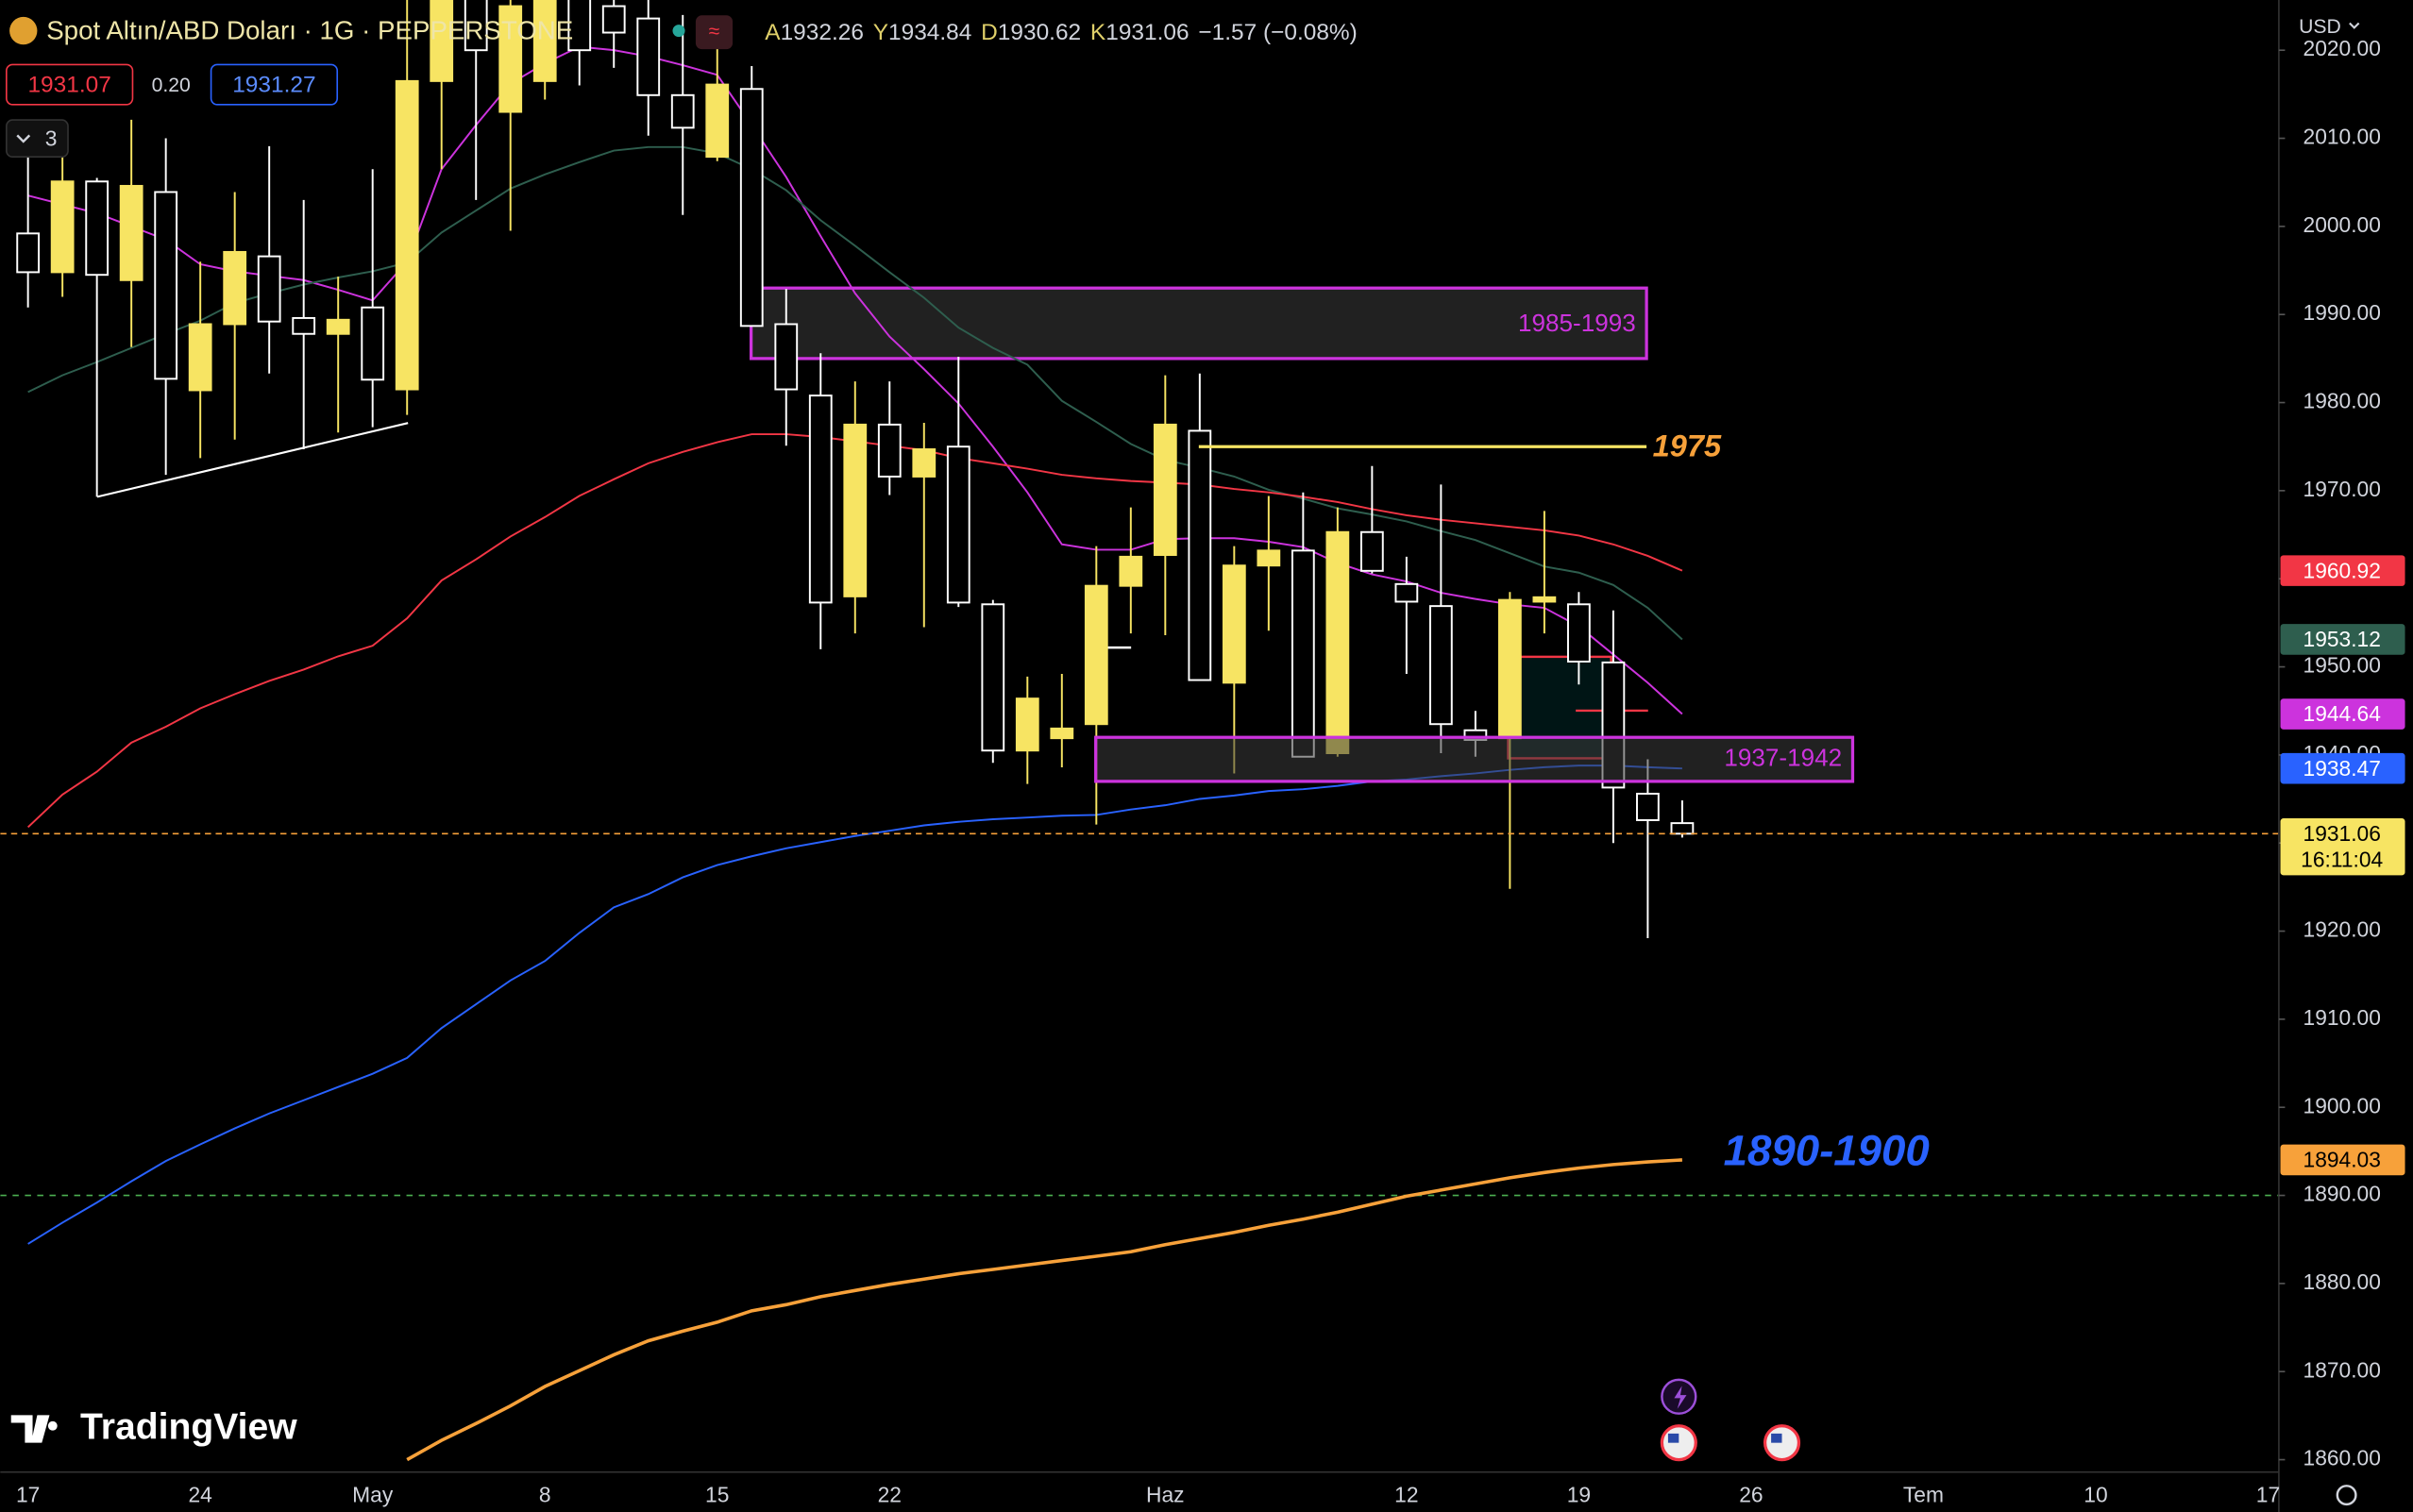 The height and width of the screenshot is (1512, 2413). What do you see at coordinates (38, 139) in the screenshot?
I see `indicator-toggle` at bounding box center [38, 139].